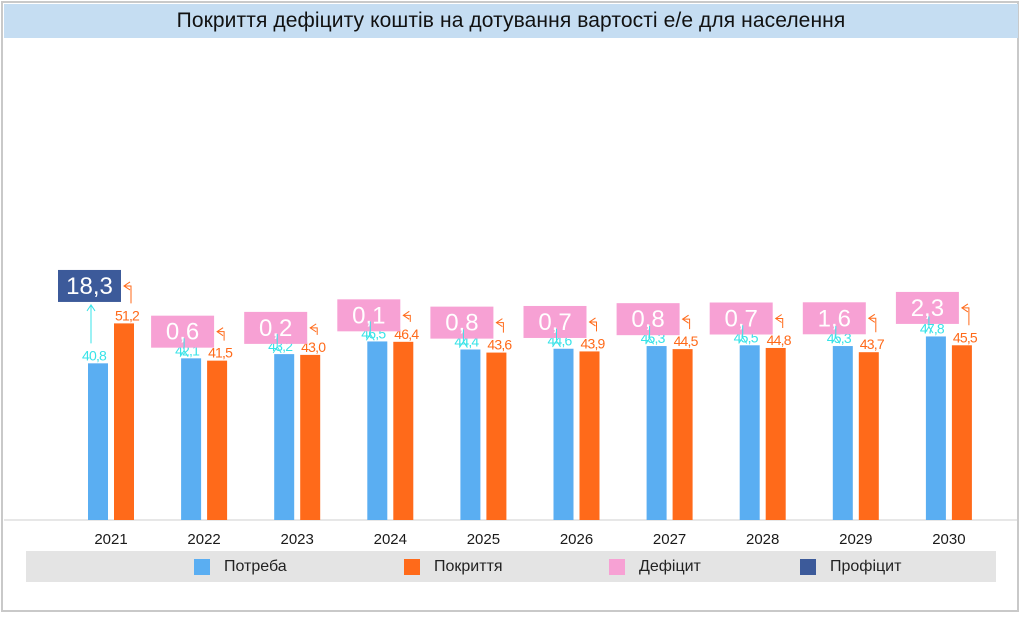 This screenshot has width=1024, height=617. I want to click on x-tick-label: 2023, so click(297, 539).